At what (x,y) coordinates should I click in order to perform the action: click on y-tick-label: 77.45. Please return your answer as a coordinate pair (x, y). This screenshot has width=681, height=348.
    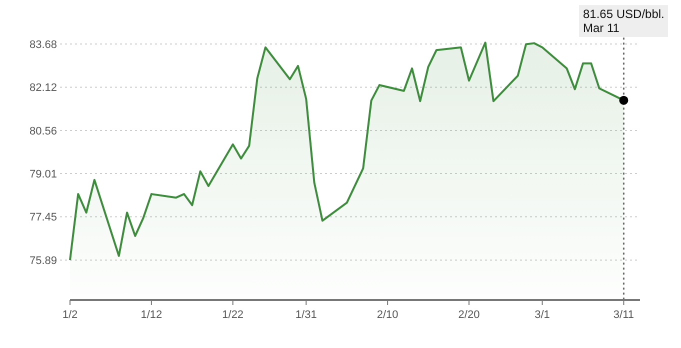
    Looking at the image, I should click on (43, 218).